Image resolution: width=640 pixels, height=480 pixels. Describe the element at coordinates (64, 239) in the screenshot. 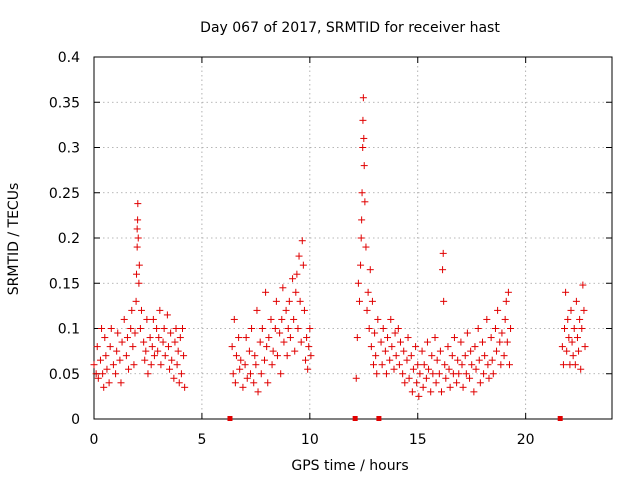

I see `y-tick-labels: 0 0.05 0.1 0.15 0.2 0.25 0.3 0.35 0.4` at that location.